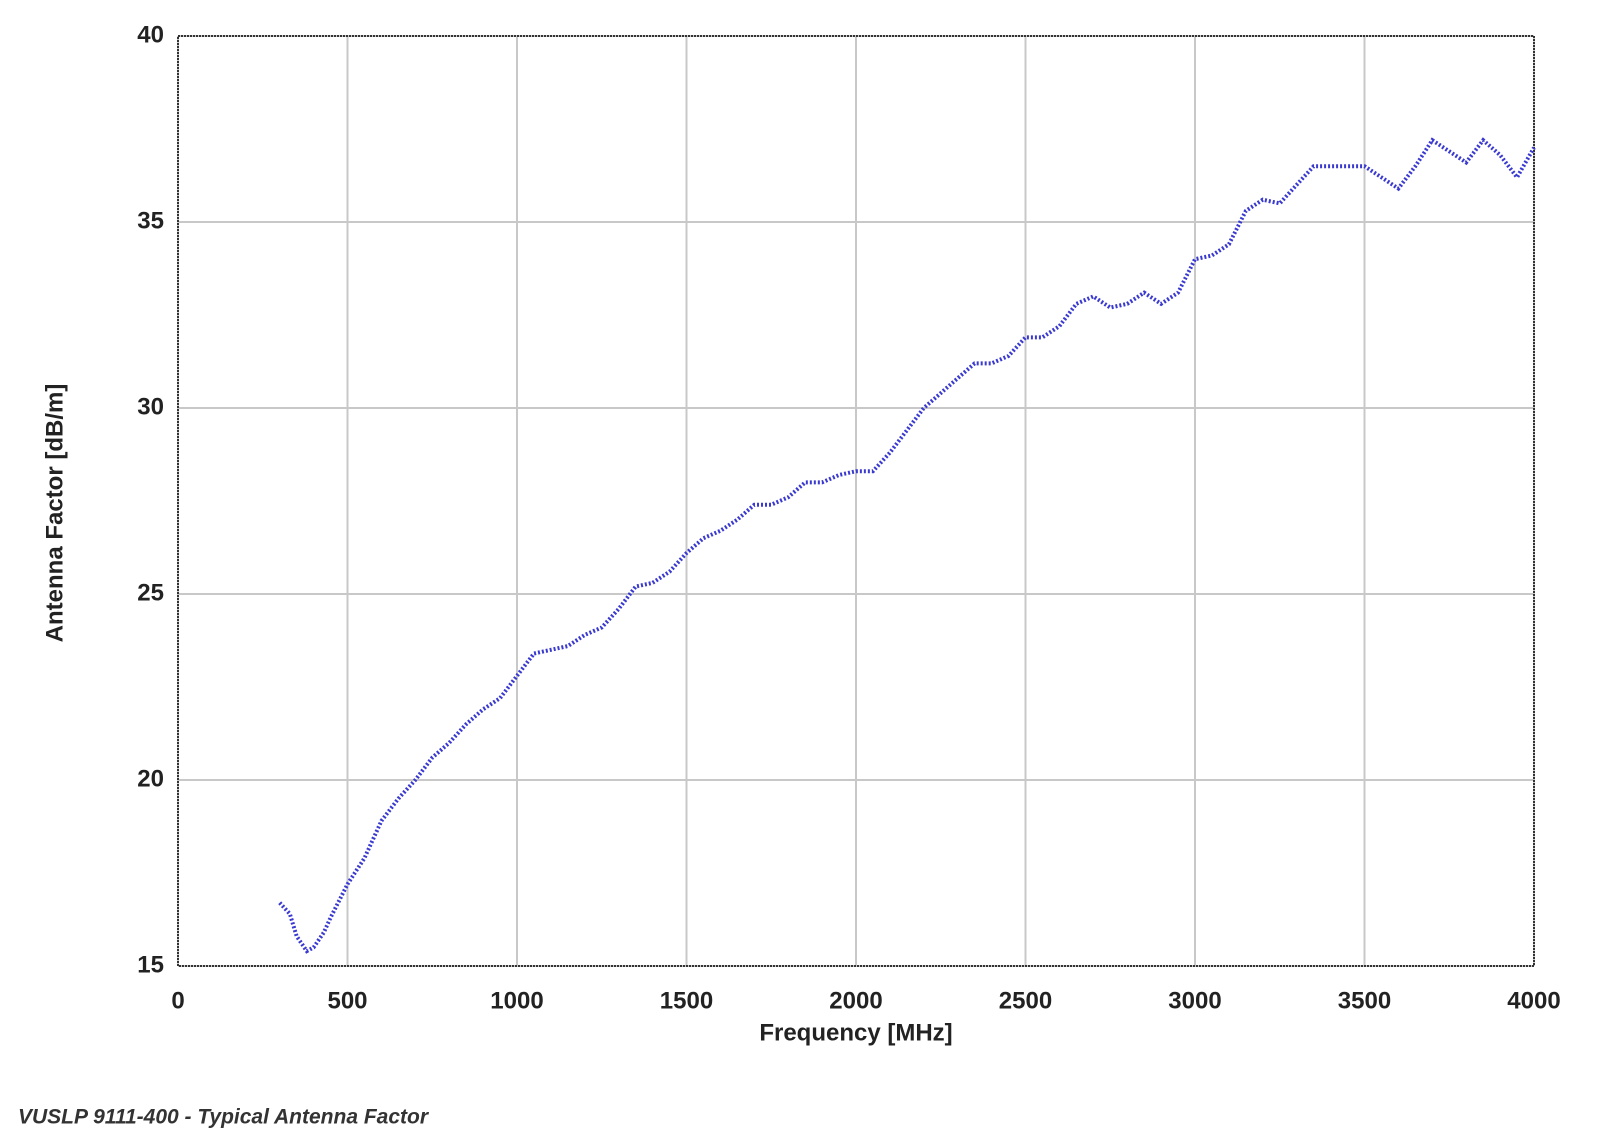  Describe the element at coordinates (1194, 1000) in the screenshot. I see `x-tick-label: 3000` at that location.